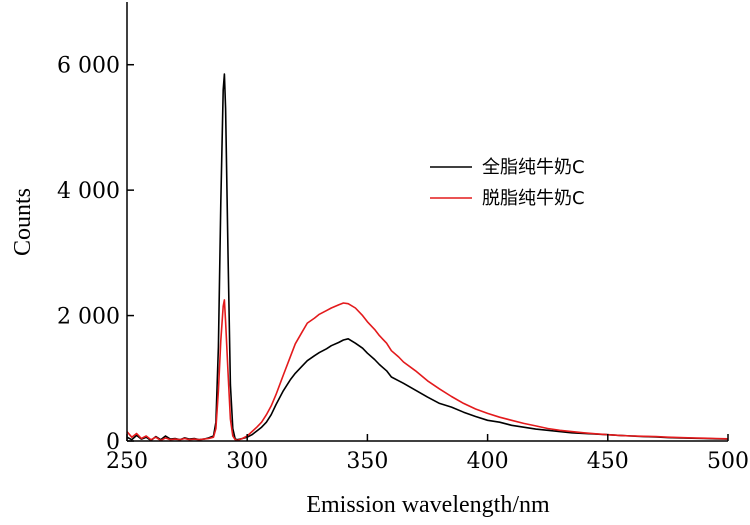 The width and height of the screenshot is (750, 525). I want to click on x-tick-label: 450, so click(608, 461).